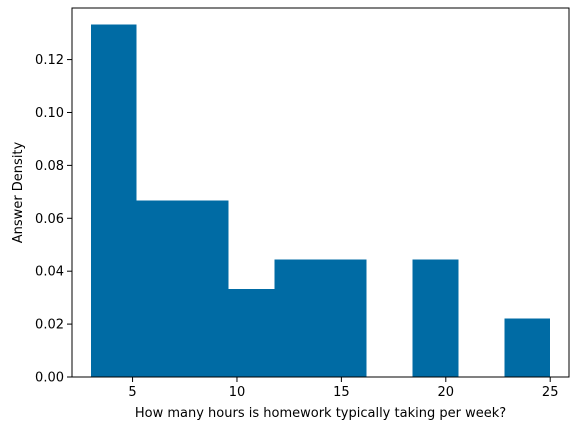 The height and width of the screenshot is (434, 582). What do you see at coordinates (341, 392) in the screenshot?
I see `x-tick-label: 15` at bounding box center [341, 392].